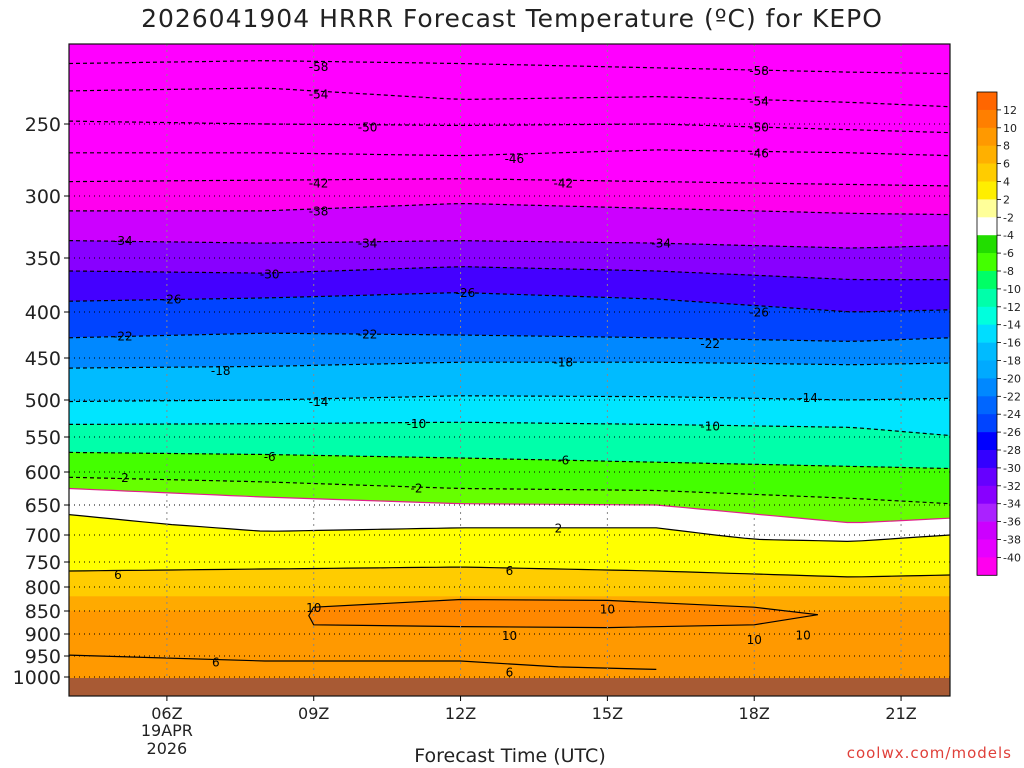 Image resolution: width=1024 pixels, height=768 pixels. I want to click on warm-core-region, so click(563, 613).